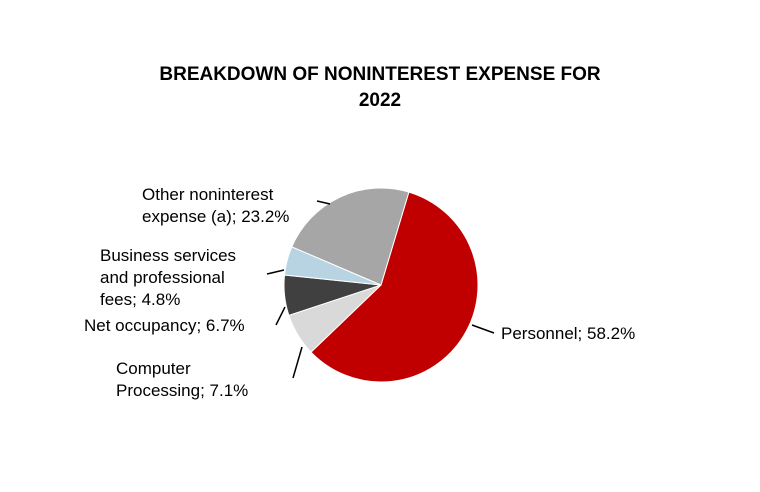  I want to click on slice-label-3-line-1: and professional, so click(162, 277).